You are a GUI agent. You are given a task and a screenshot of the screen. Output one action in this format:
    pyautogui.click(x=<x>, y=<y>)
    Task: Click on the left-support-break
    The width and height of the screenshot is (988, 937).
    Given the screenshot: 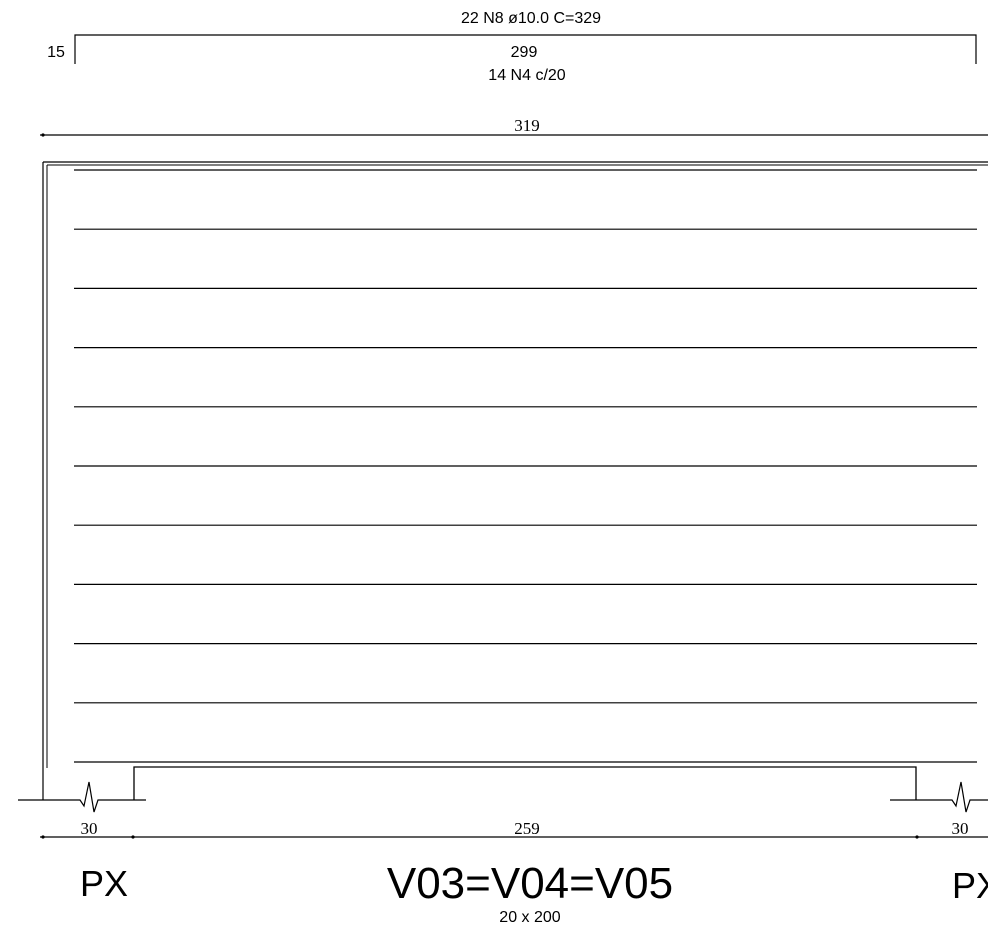 What is the action you would take?
    pyautogui.click(x=82, y=797)
    